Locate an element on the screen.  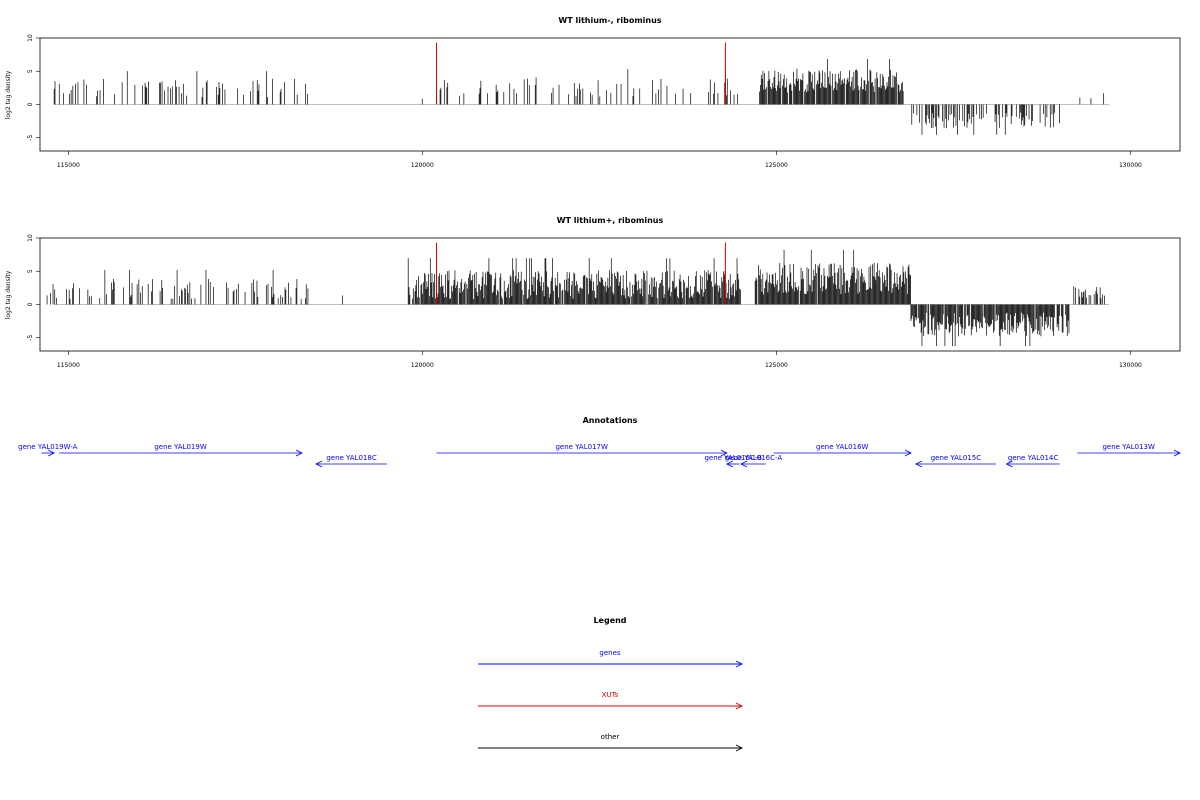
gene-label: gene YAL013W is located at coordinates (1128, 447).